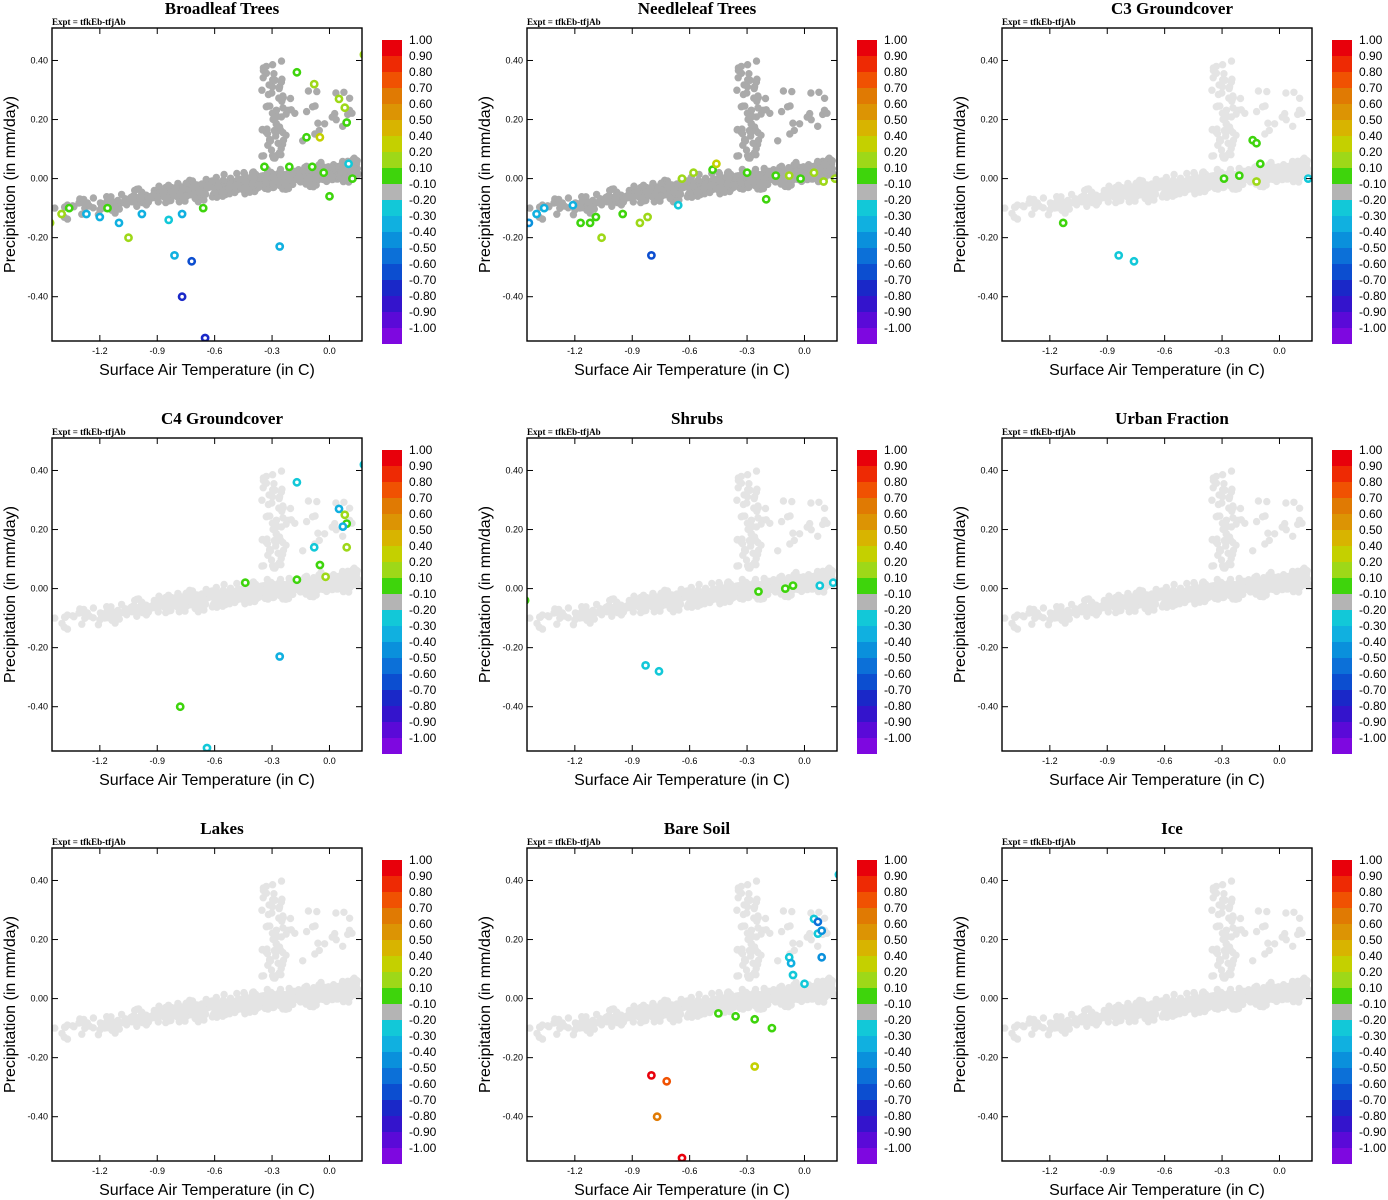 The width and height of the screenshot is (1388, 1200). Describe the element at coordinates (1039, 432) in the screenshot. I see `expt-label: Expt = tfkEb-tfjAb` at that location.